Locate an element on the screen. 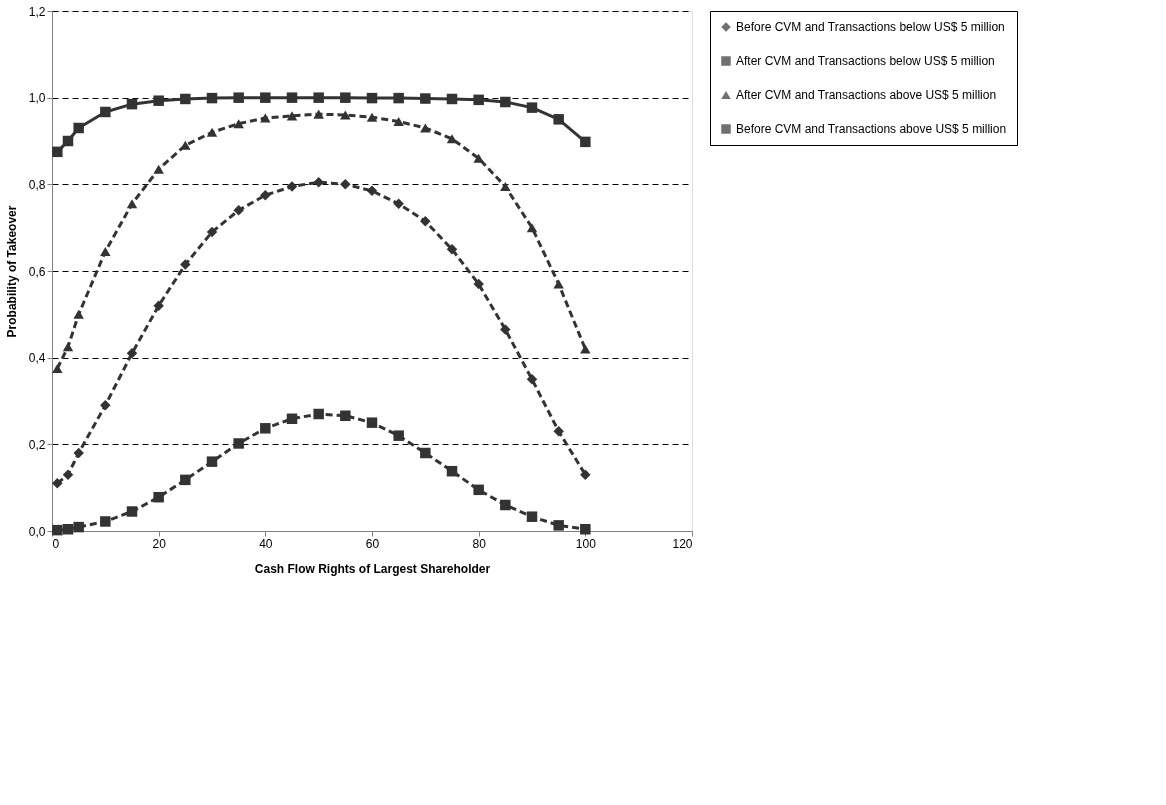  x-tick-label: 120 is located at coordinates (682, 543).